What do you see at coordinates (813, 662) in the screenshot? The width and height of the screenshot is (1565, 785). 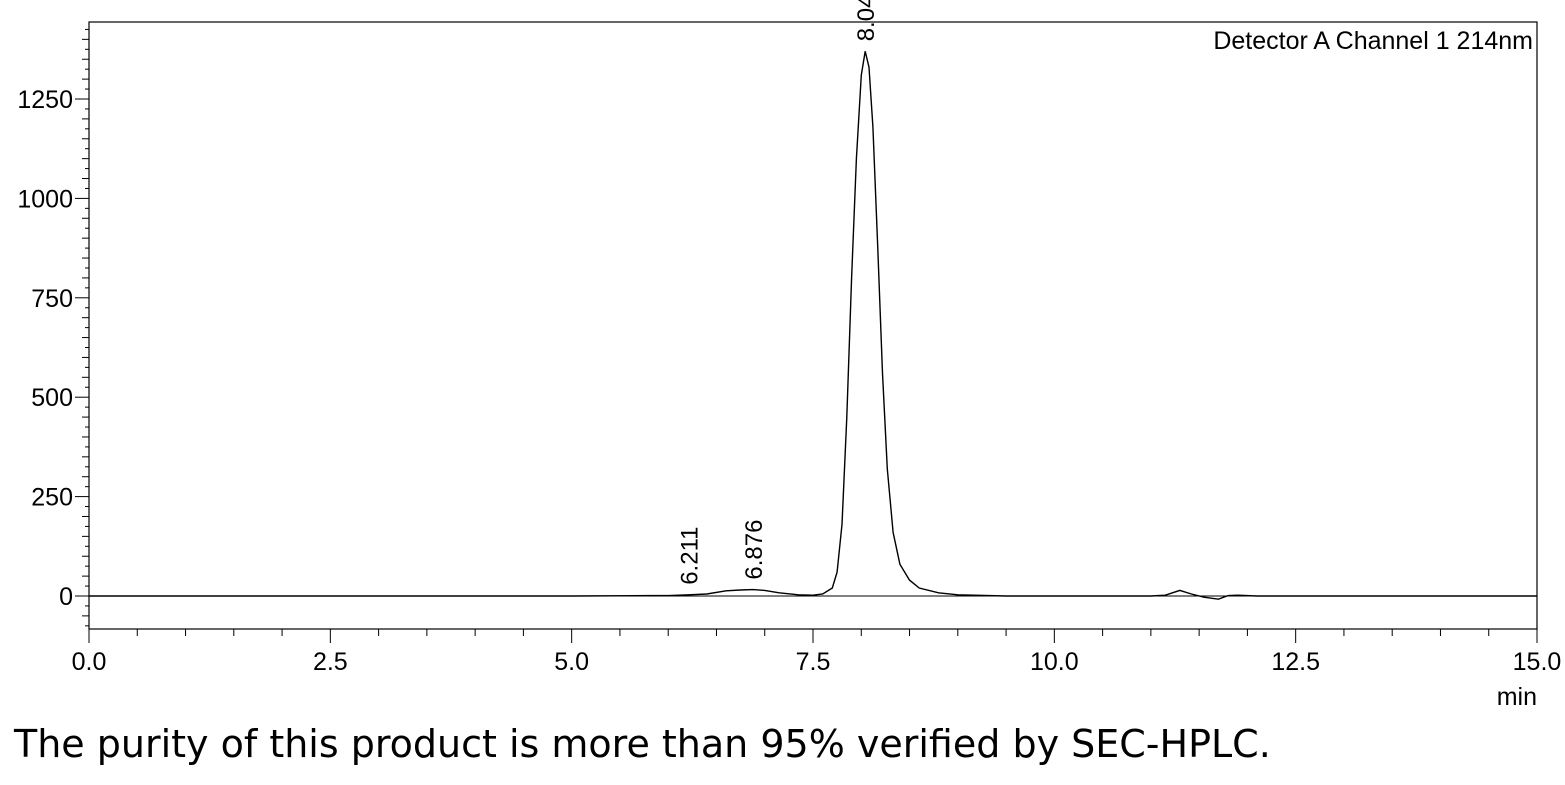 I see `x-tick-label: 7.5` at bounding box center [813, 662].